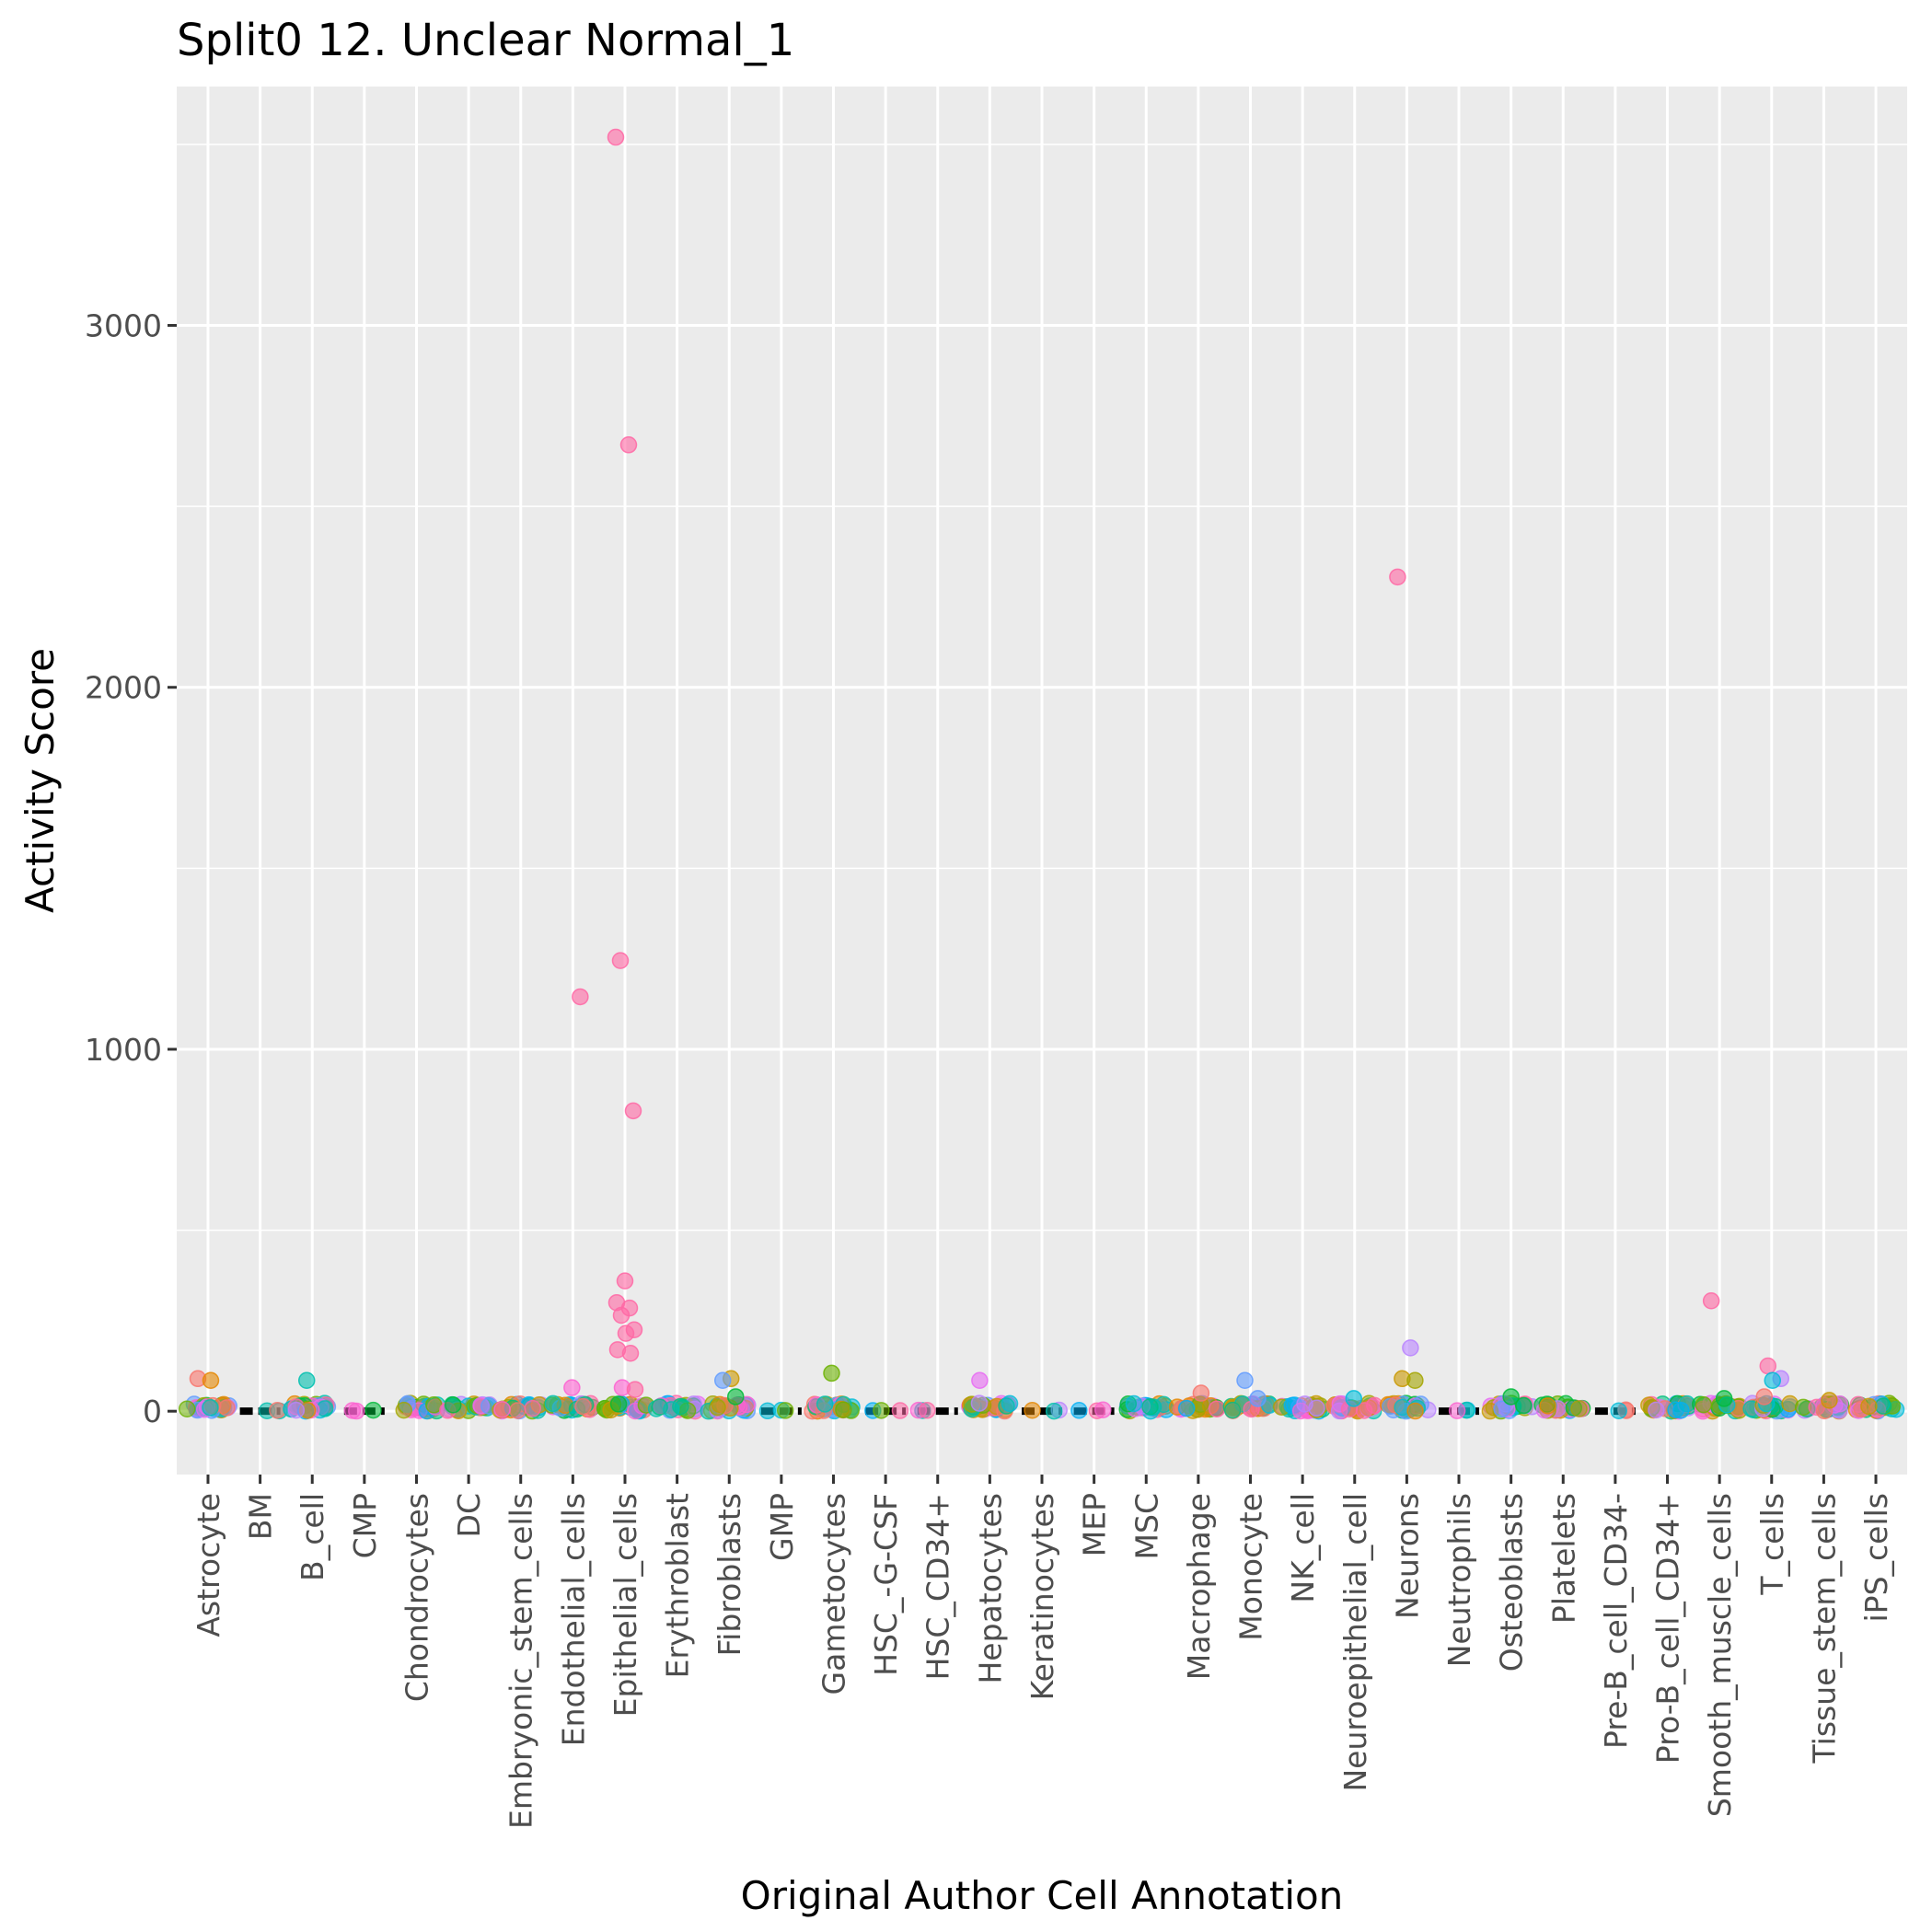 The width and height of the screenshot is (1932, 1932). I want to click on y-tick-label: 2000, so click(124, 688).